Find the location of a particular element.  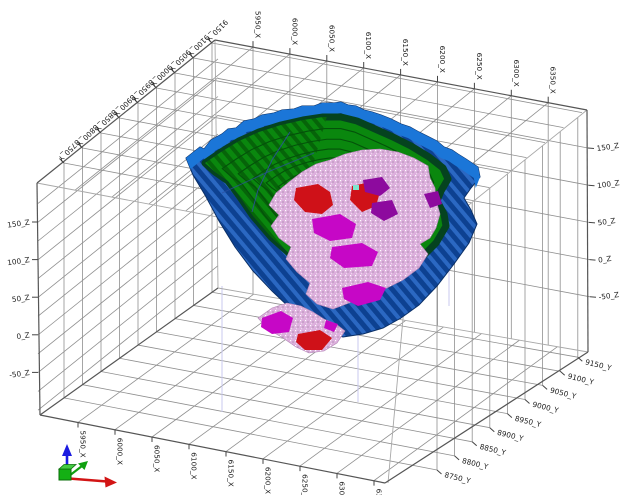

tick-label-bottom-x-2: 6050_X is located at coordinates (157, 458).